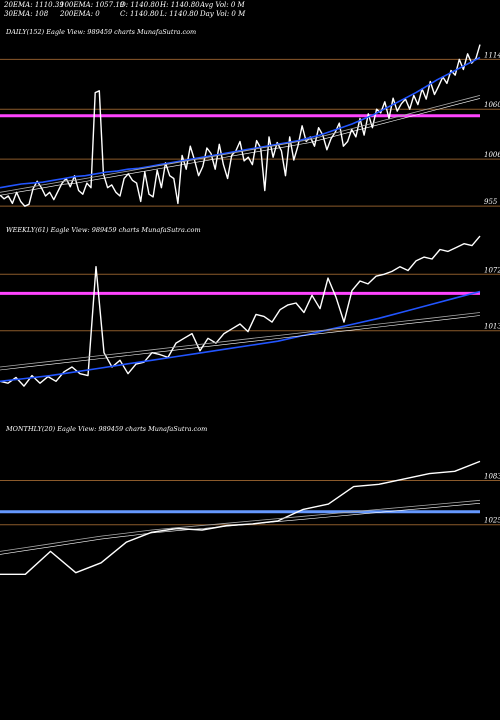 The image size is (500, 720). I want to click on daily-tick-label: 1006, so click(492, 155).